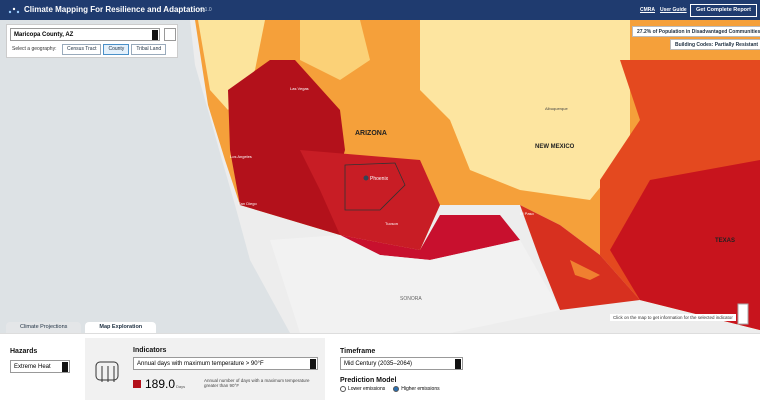  I want to click on tab: Map Exploration, so click(121, 327).